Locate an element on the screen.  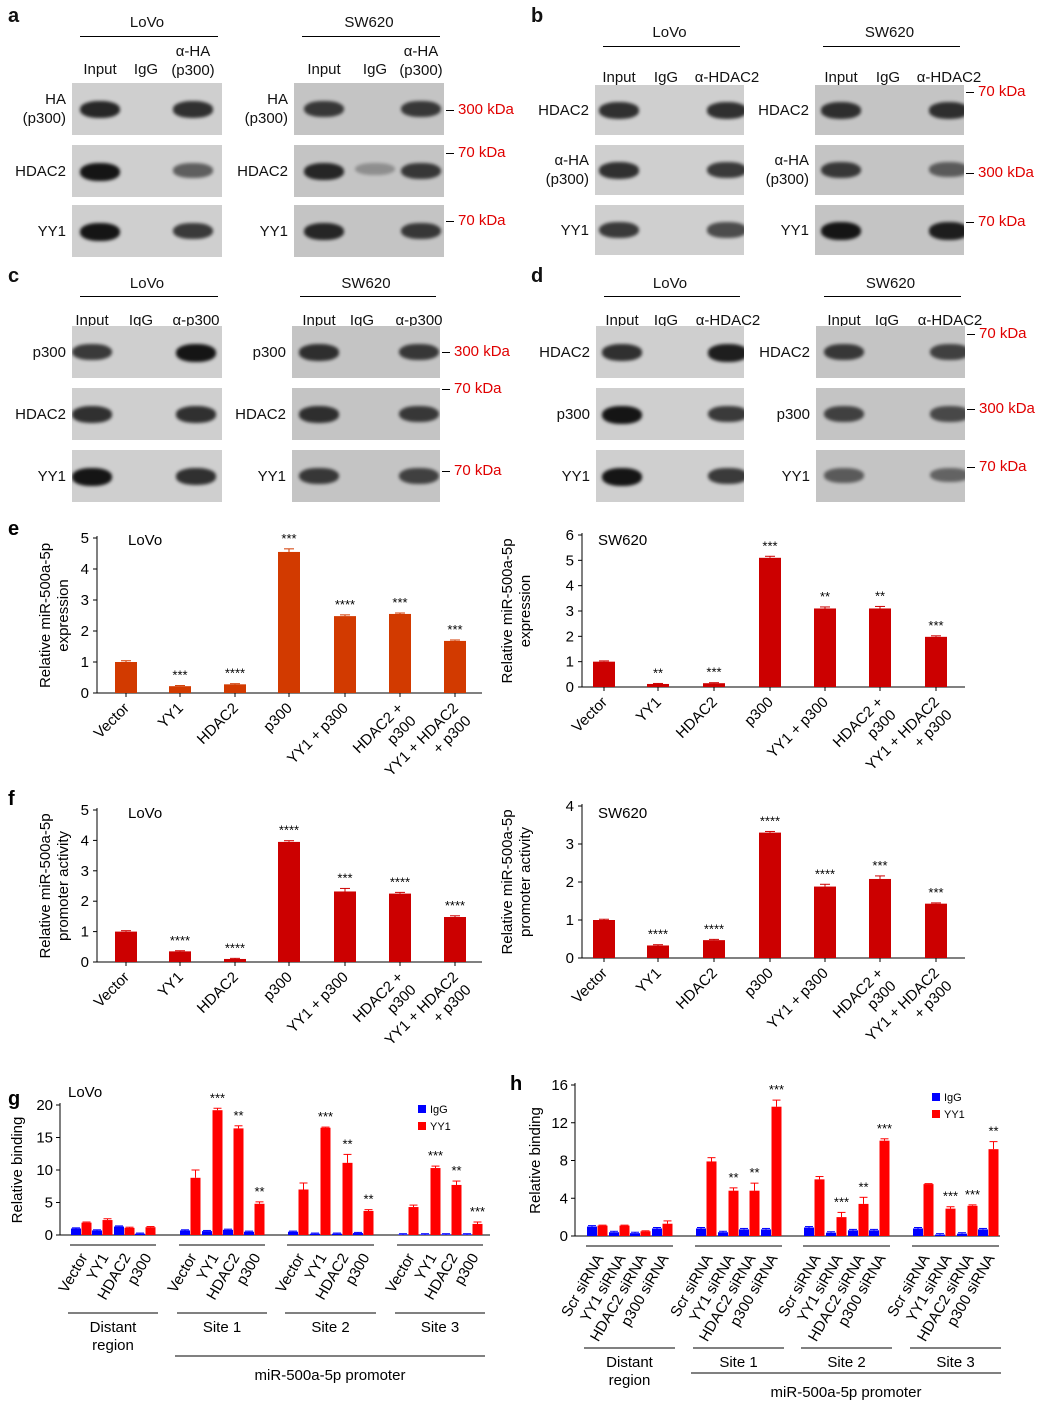
y-tick-label: 3 is located at coordinates (570, 611).